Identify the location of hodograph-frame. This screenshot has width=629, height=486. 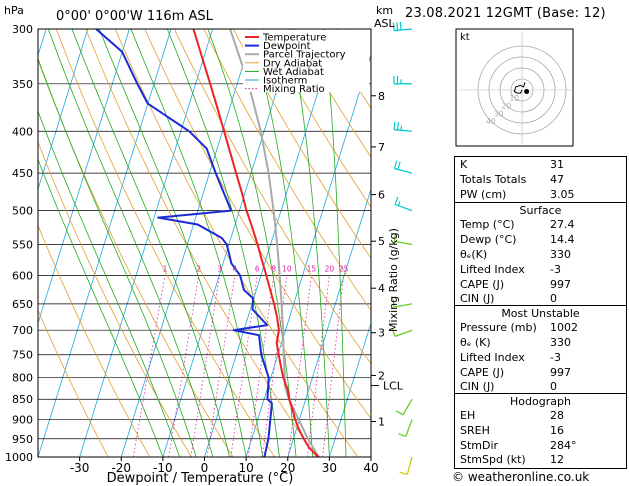
(514, 87).